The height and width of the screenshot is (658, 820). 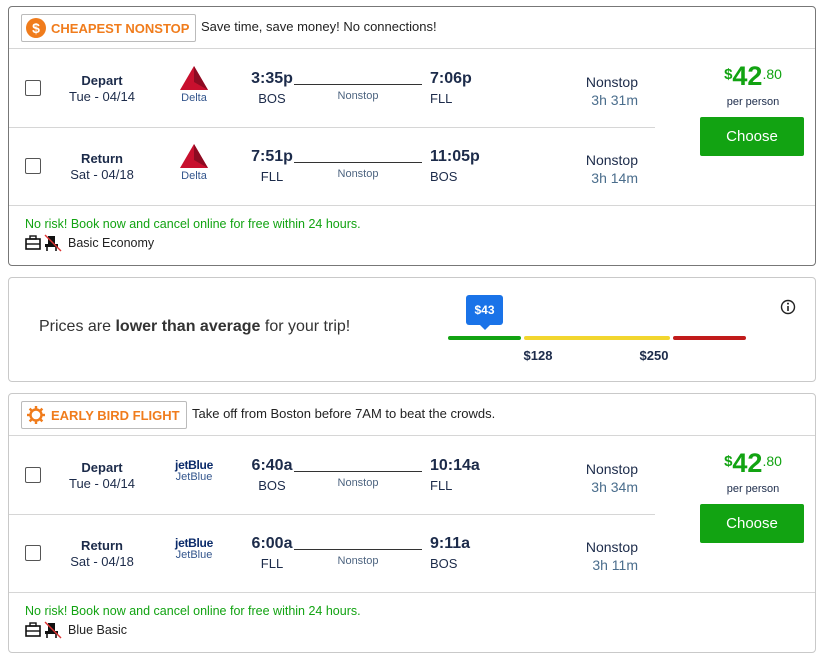 I want to click on leg-separator, so click(x=332, y=127).